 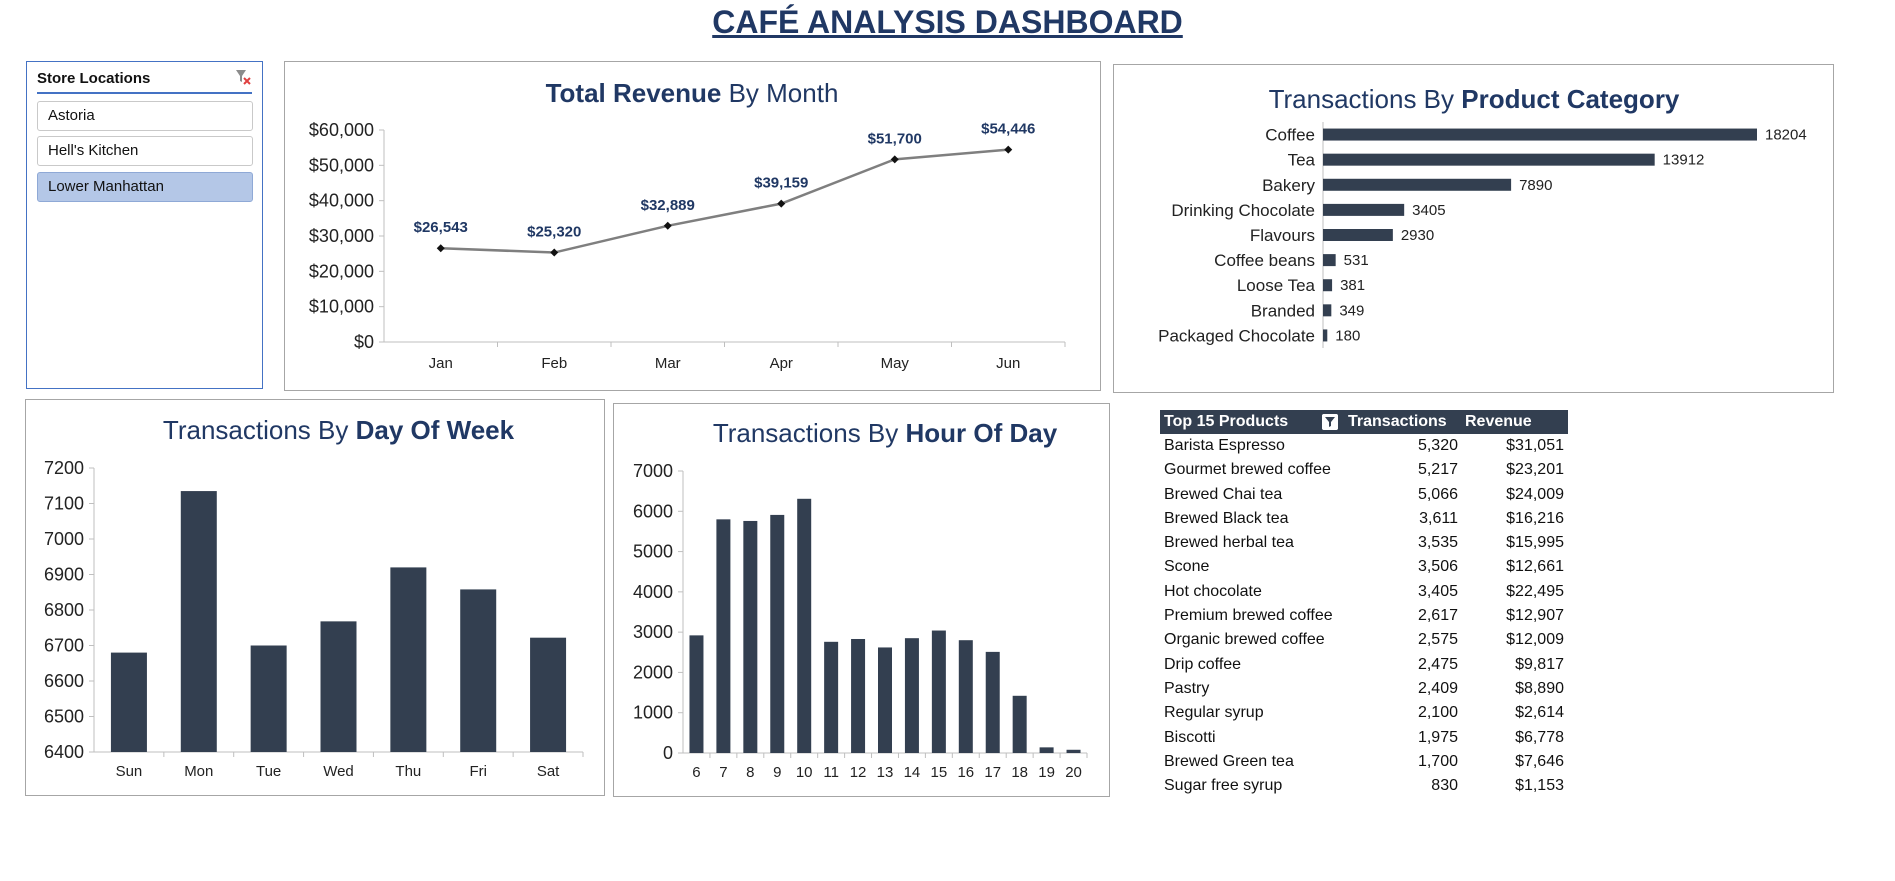 What do you see at coordinates (1243, 210) in the screenshot?
I see `category-label: Drinking Chocolate` at bounding box center [1243, 210].